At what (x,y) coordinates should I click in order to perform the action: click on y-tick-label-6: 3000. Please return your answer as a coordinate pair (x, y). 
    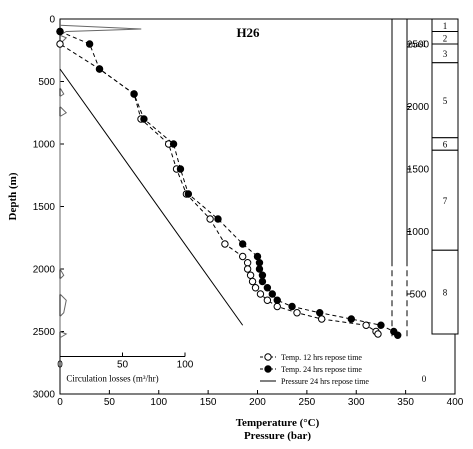
    Looking at the image, I should click on (44, 395).